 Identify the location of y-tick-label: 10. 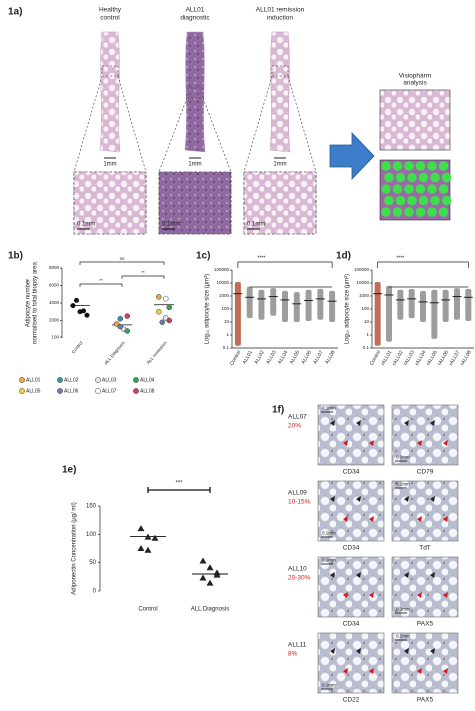
(227, 321).